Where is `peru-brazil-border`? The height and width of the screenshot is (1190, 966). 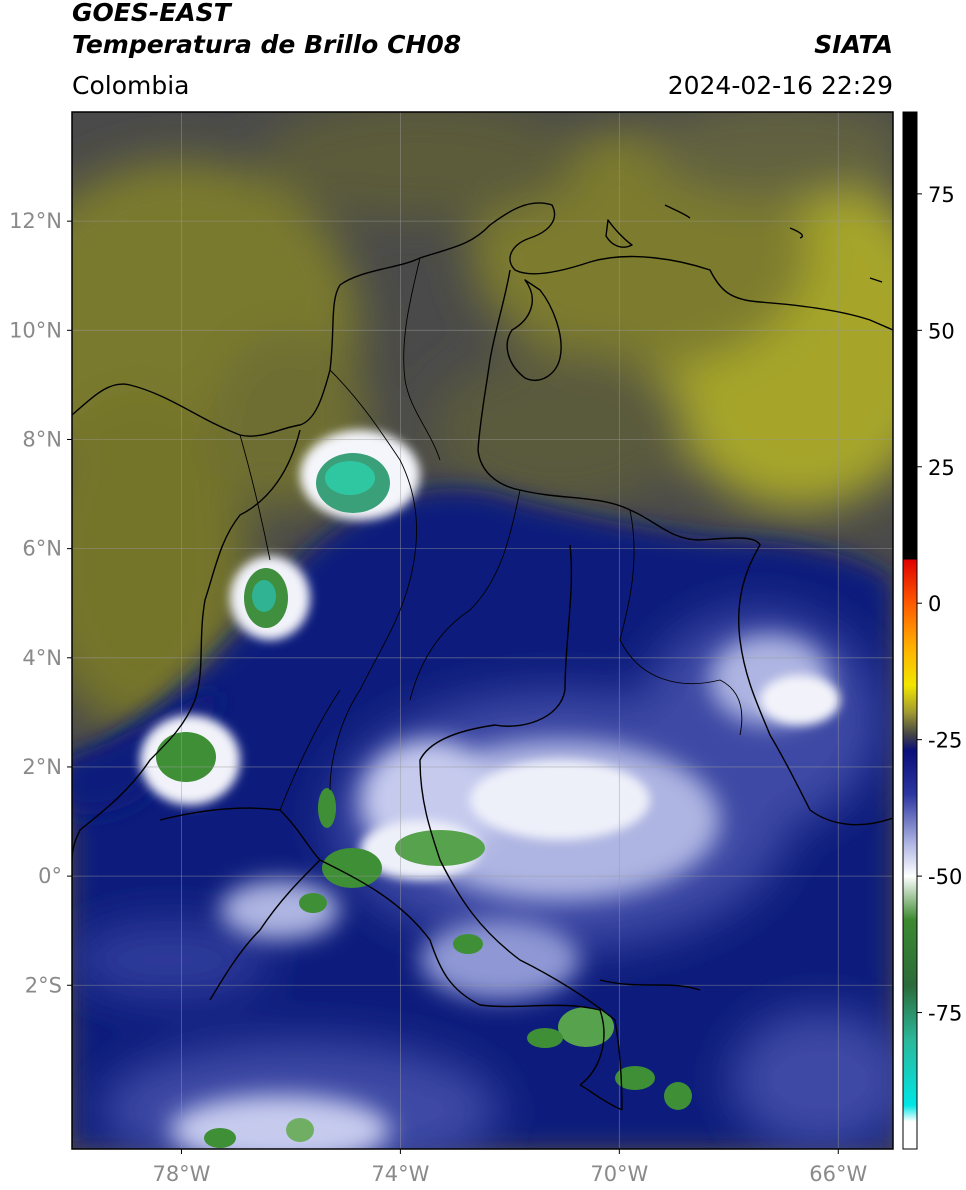 peru-brazil-border is located at coordinates (640, 1045).